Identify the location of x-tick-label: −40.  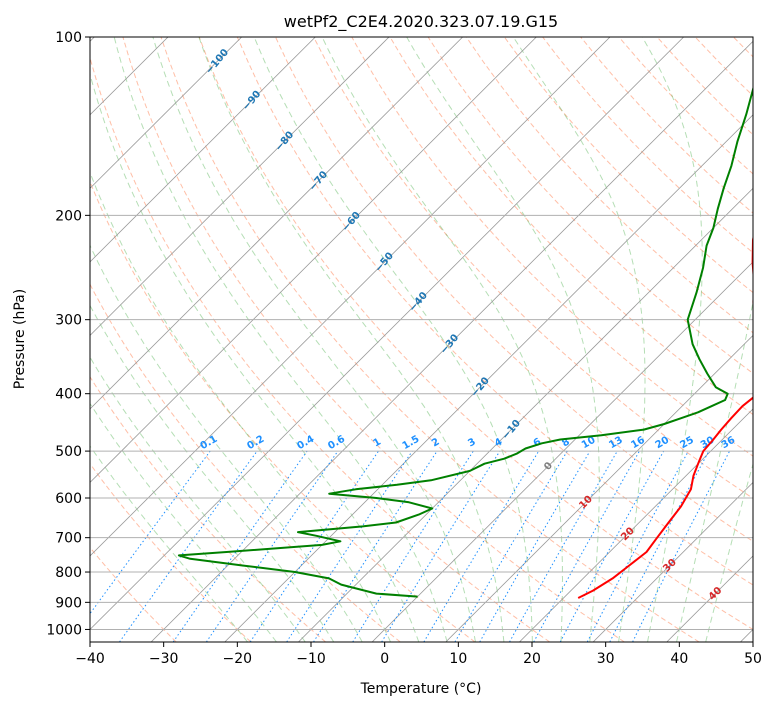
(90, 659).